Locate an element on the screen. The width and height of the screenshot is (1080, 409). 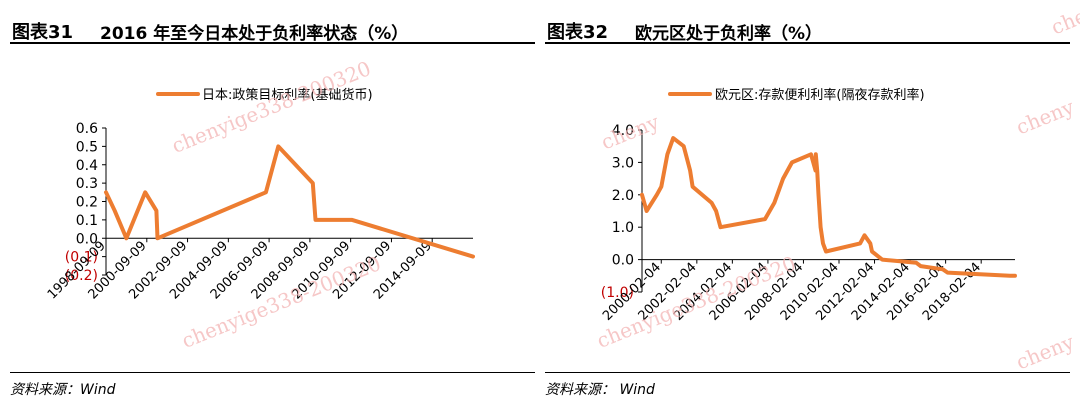
source-text: 资料来源： Wind is located at coordinates (600, 390).